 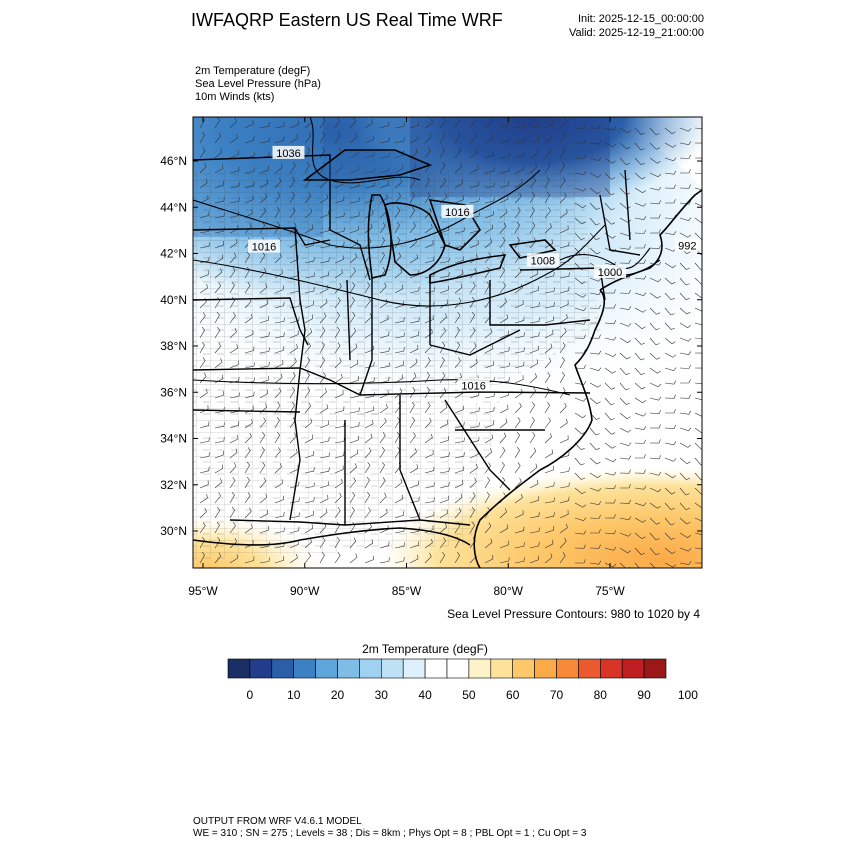 I want to click on colorbar-swatch, so click(x=414, y=668).